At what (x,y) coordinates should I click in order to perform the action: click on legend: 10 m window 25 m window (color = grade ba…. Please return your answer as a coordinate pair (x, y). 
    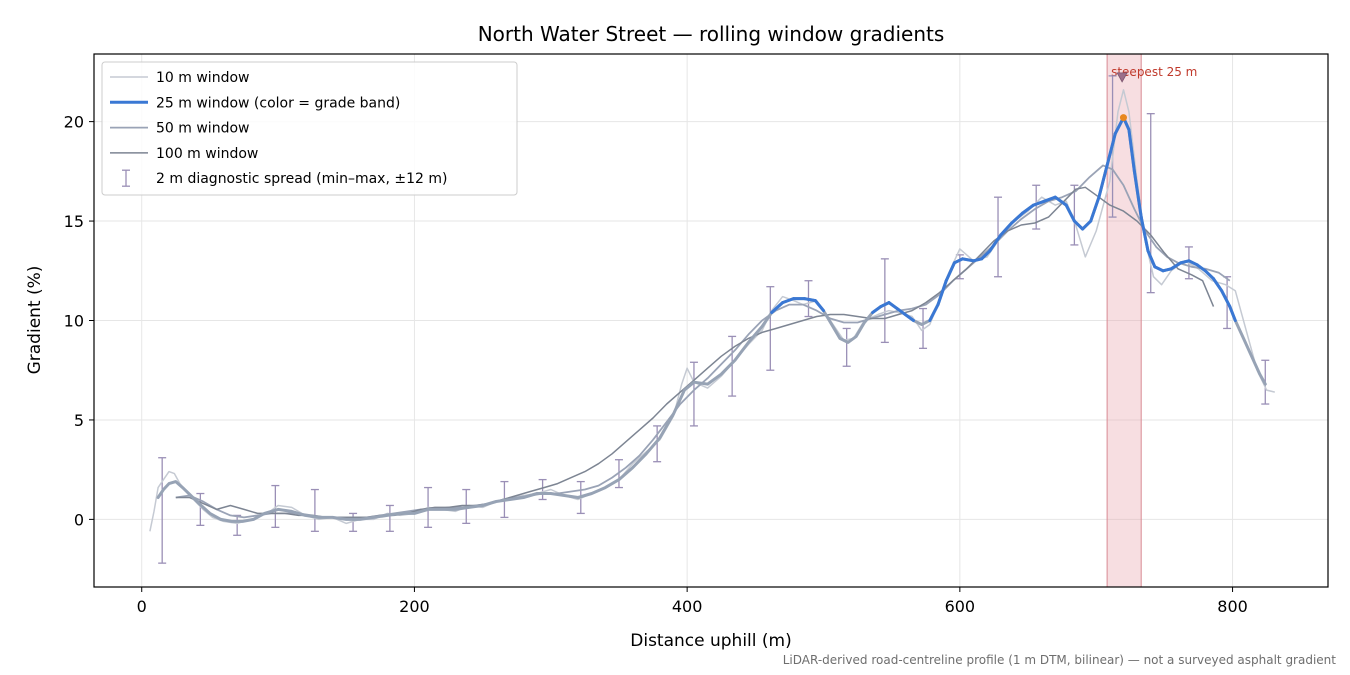
    Looking at the image, I should click on (309, 128).